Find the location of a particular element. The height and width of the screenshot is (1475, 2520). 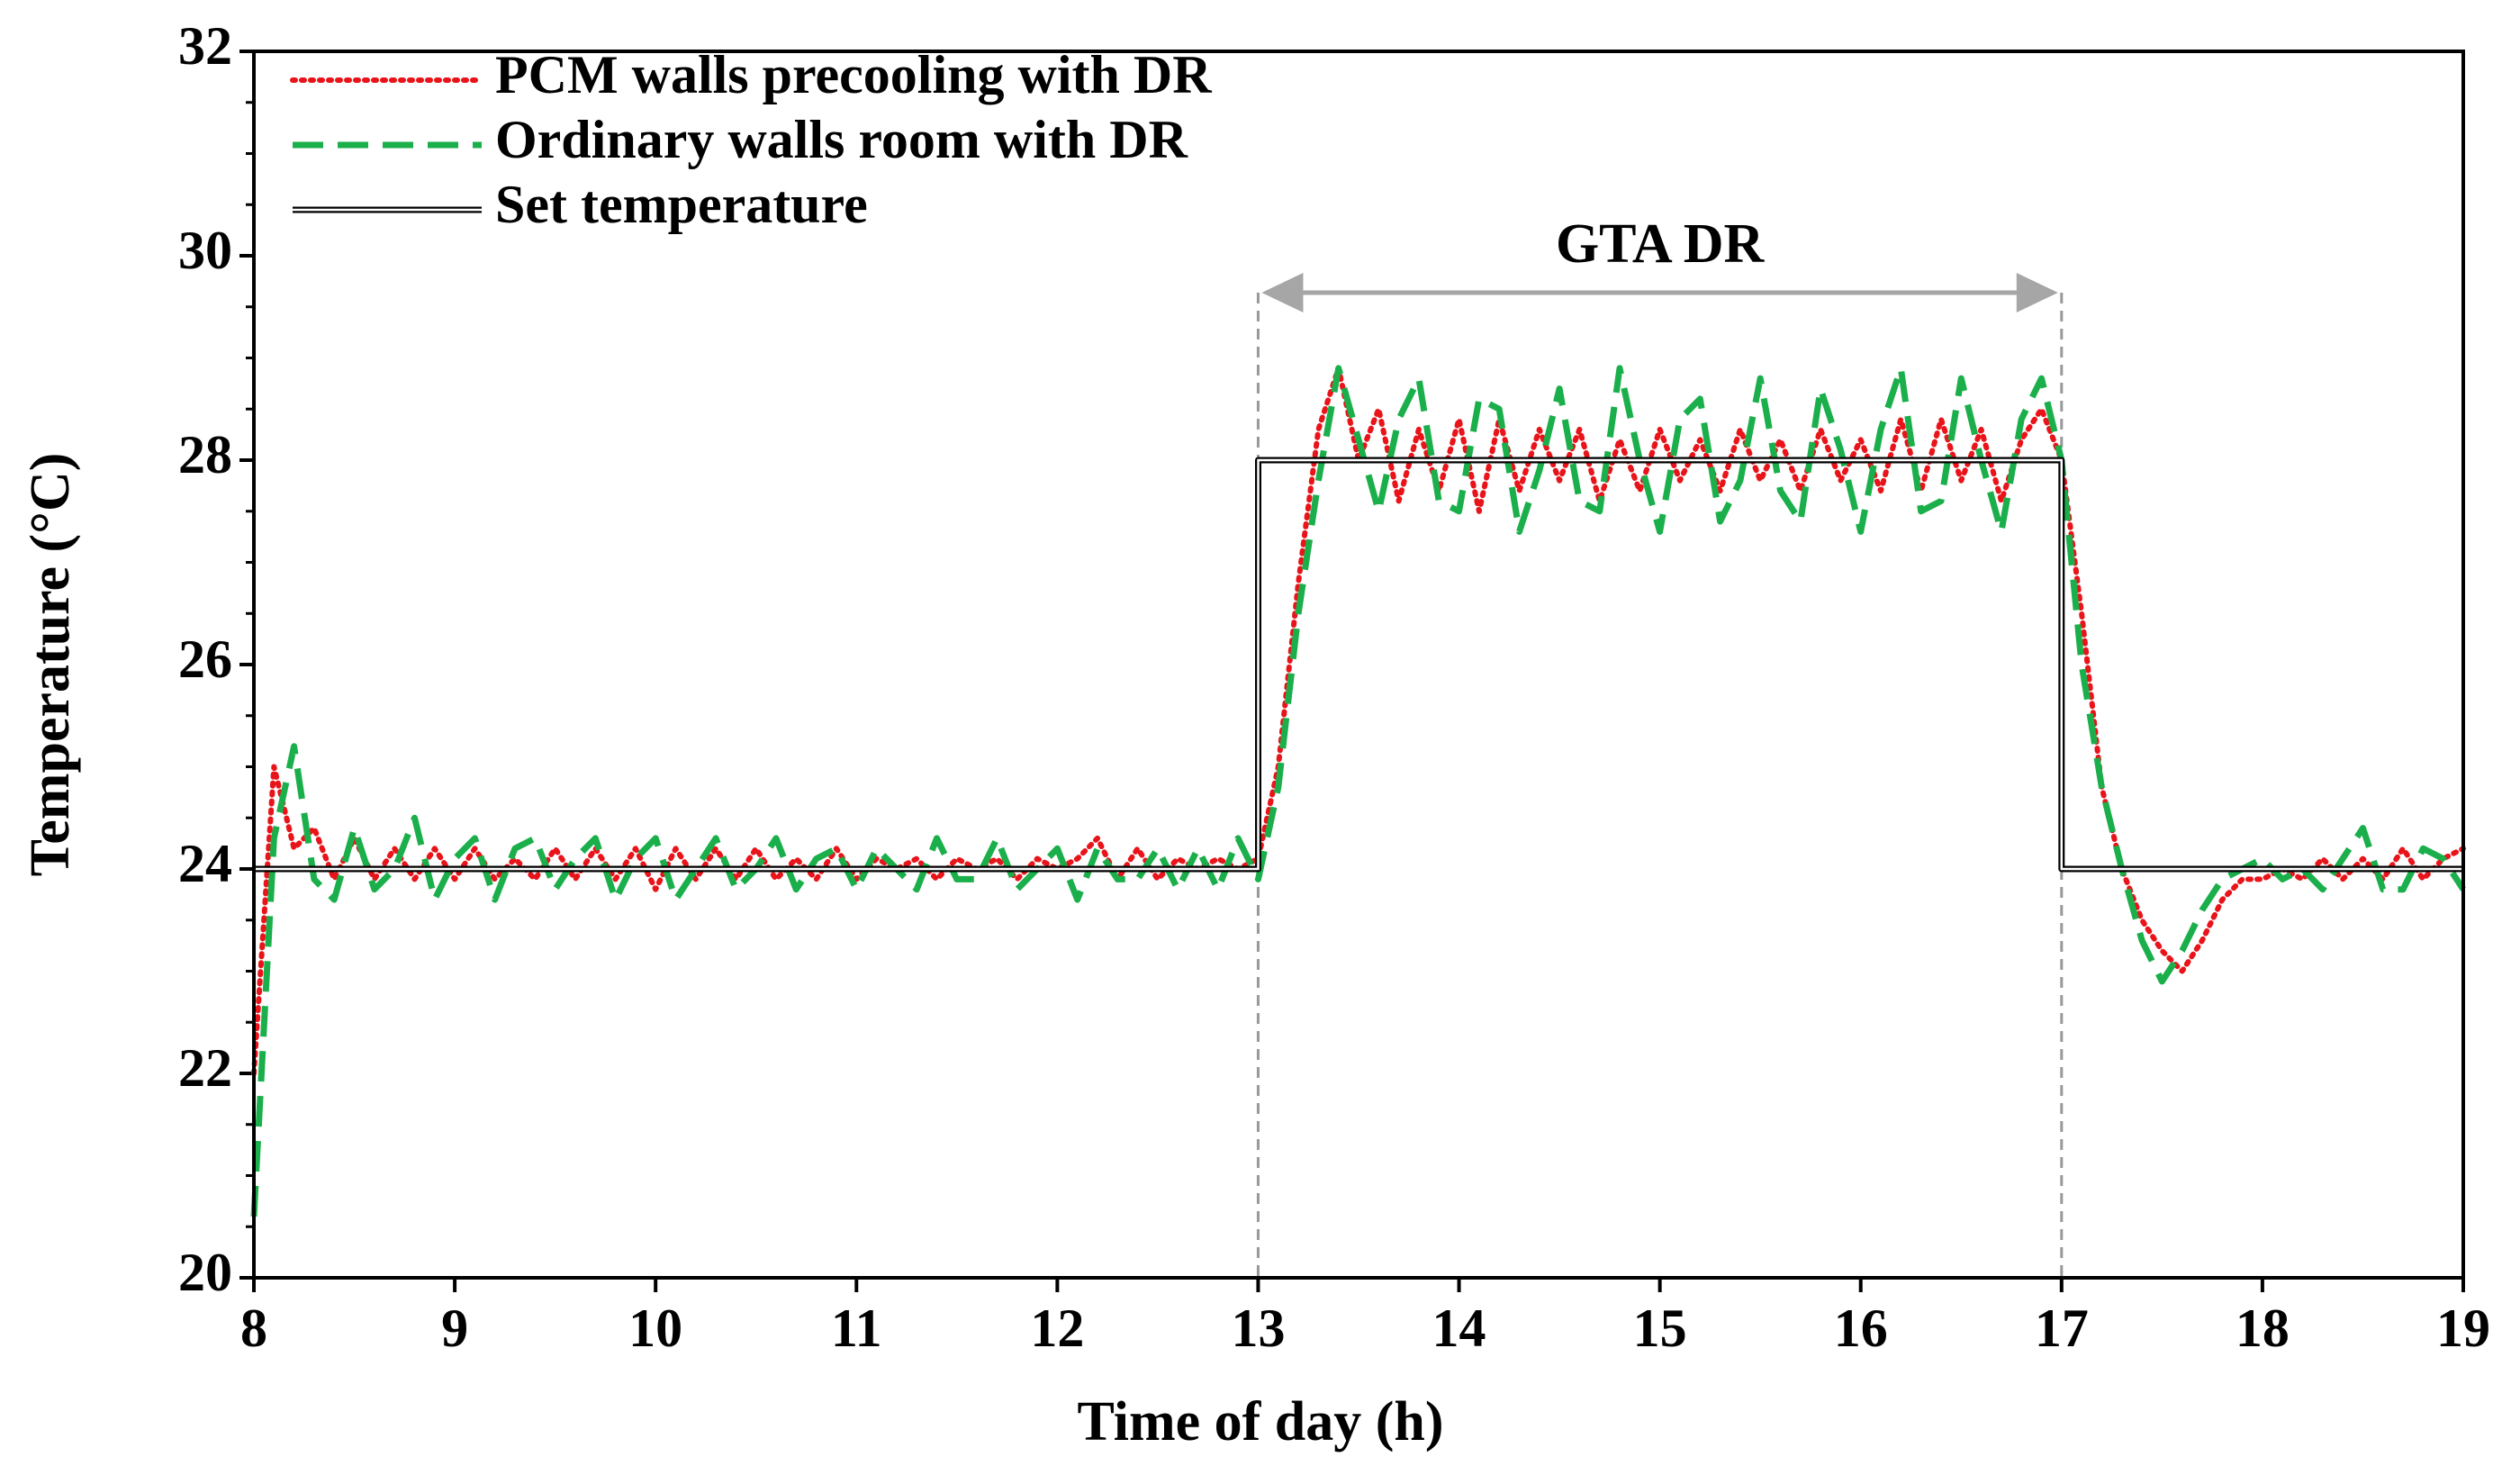

y-tick-label: 24 is located at coordinates (205, 863).